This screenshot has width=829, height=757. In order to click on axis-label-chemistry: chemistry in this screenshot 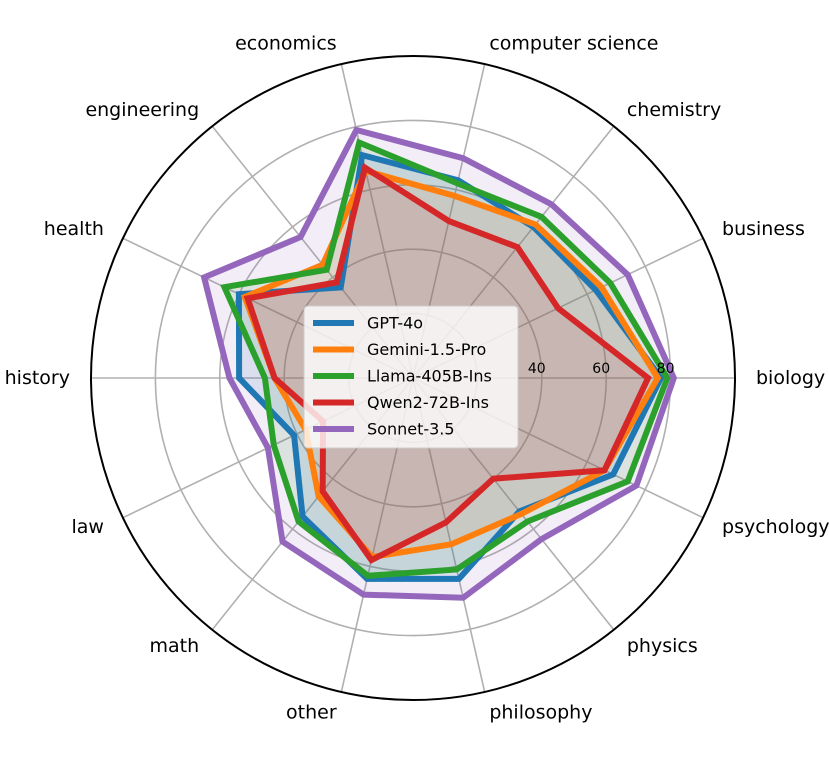, I will do `click(674, 110)`.